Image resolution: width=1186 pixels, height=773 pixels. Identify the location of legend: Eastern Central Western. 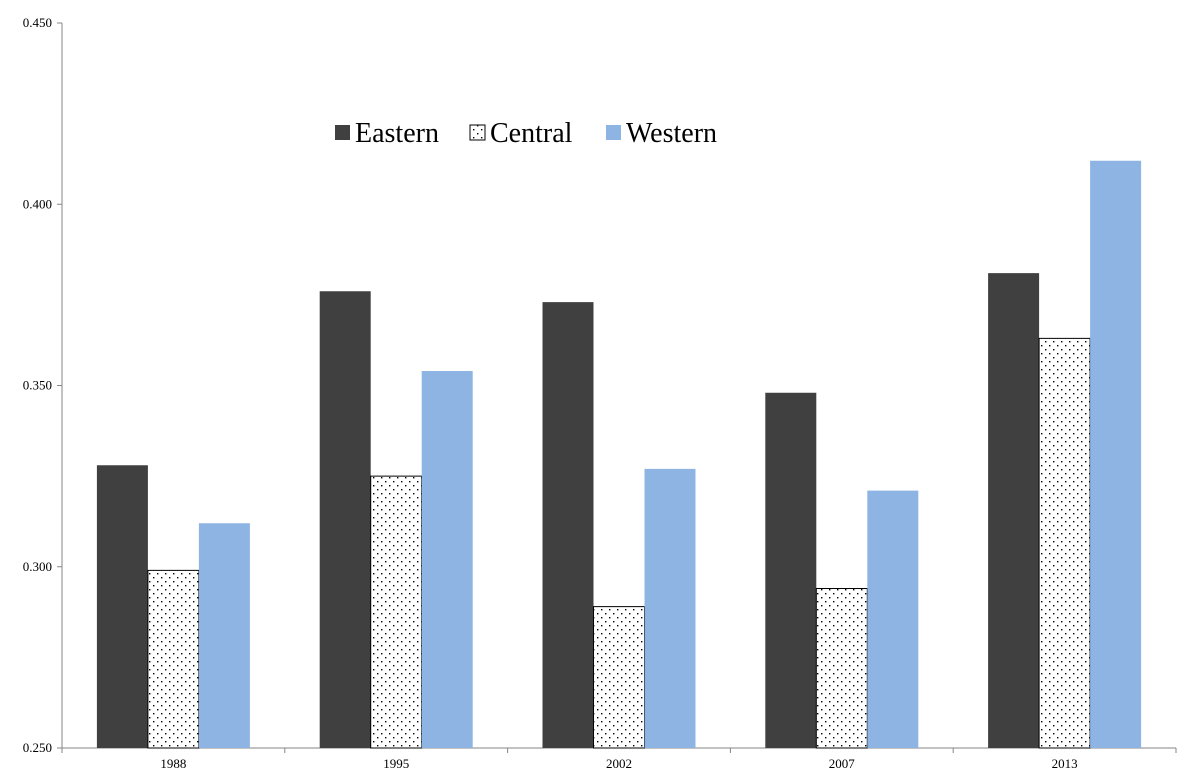
(526, 133).